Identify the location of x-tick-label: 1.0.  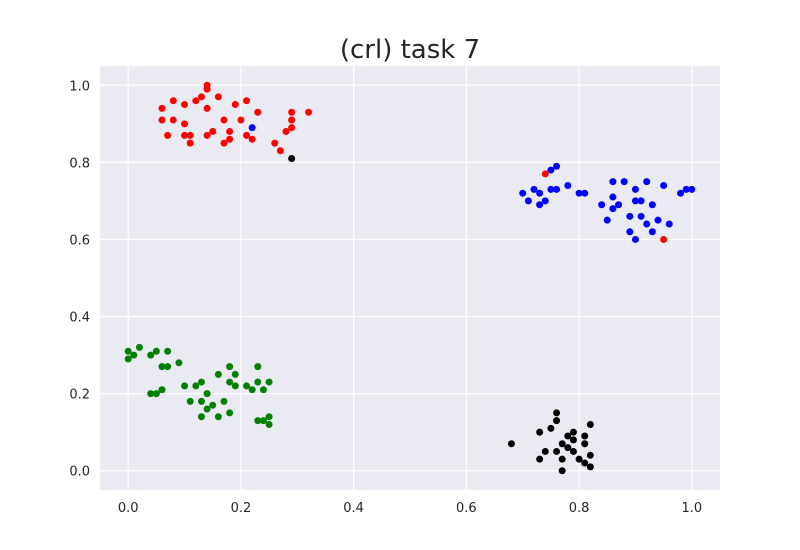
(691, 508).